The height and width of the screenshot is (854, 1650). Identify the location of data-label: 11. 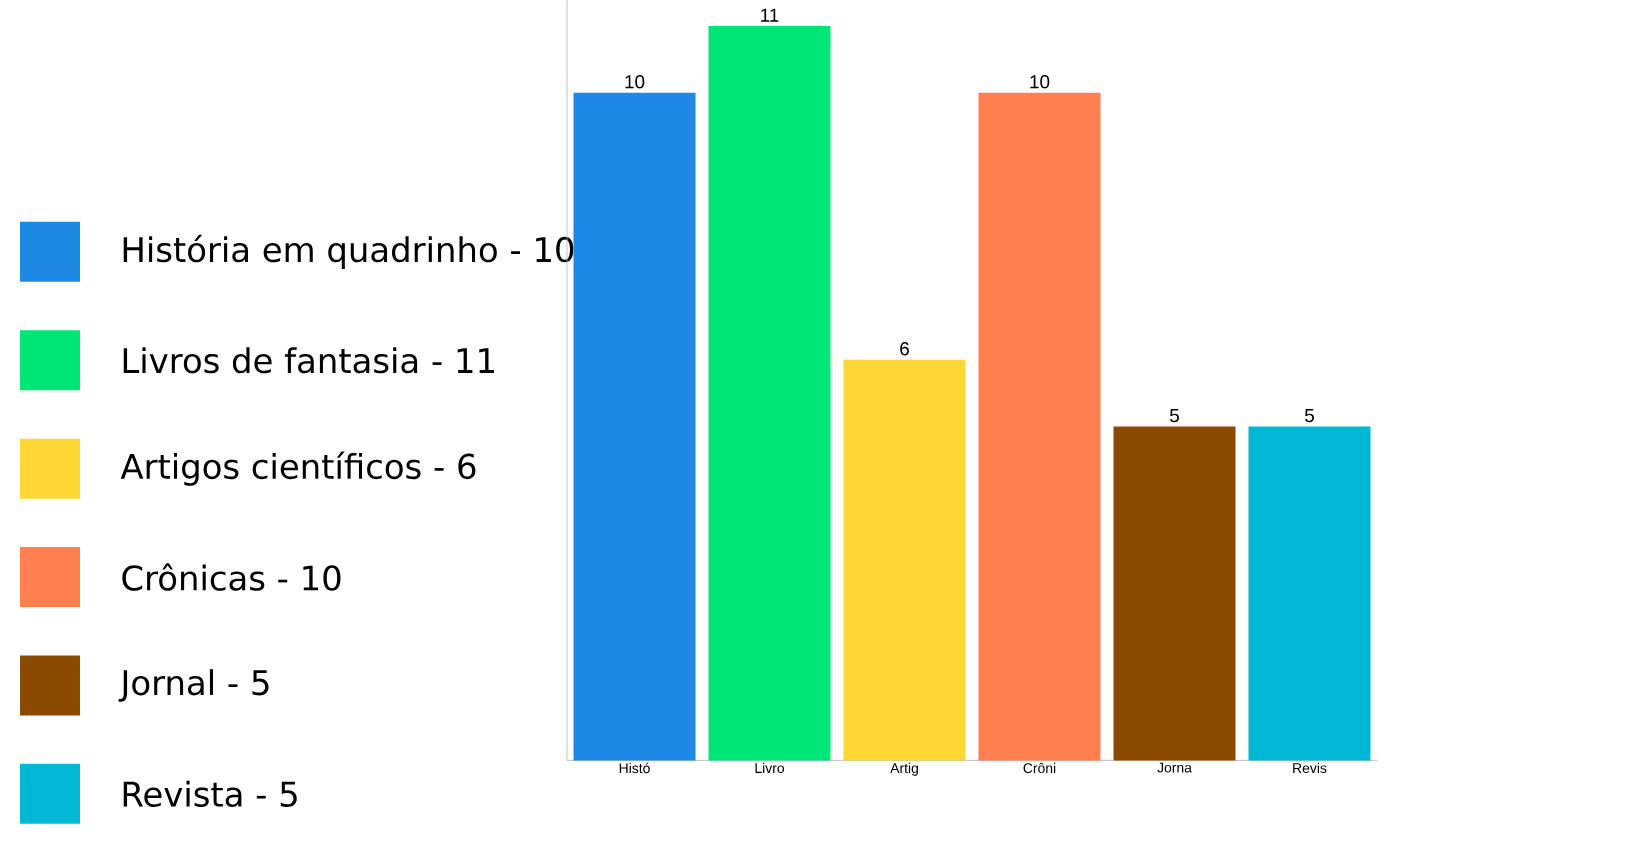
(770, 15).